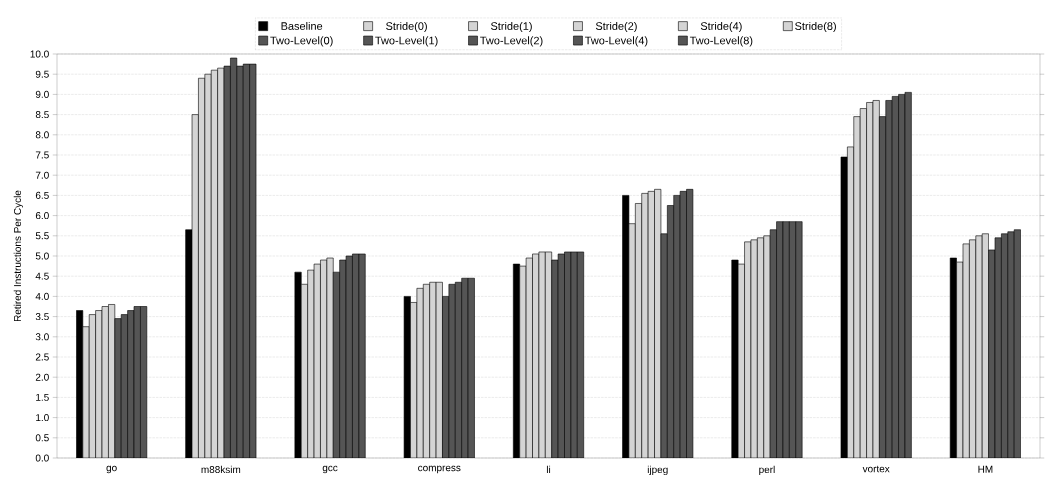  I want to click on x-tick-label: go, so click(111, 469).